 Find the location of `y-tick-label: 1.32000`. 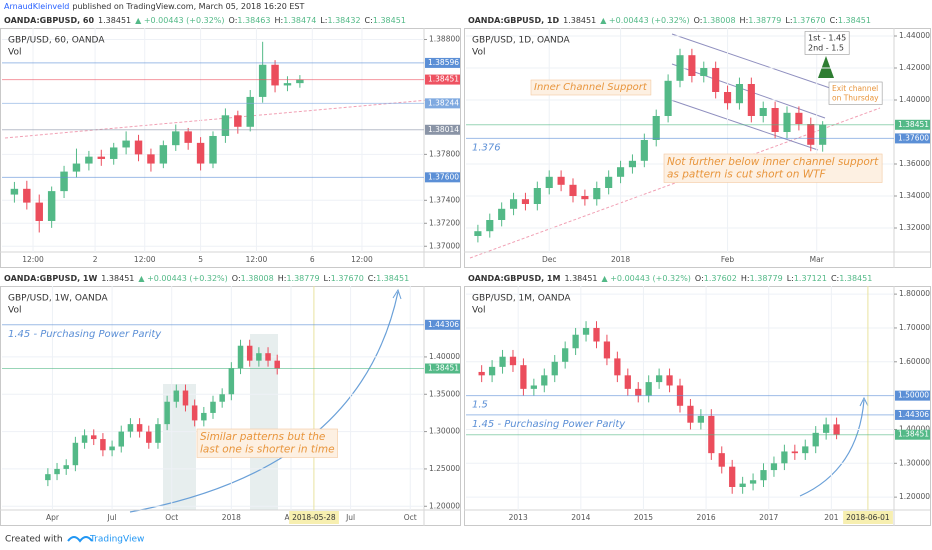

y-tick-label: 1.32000 is located at coordinates (914, 227).